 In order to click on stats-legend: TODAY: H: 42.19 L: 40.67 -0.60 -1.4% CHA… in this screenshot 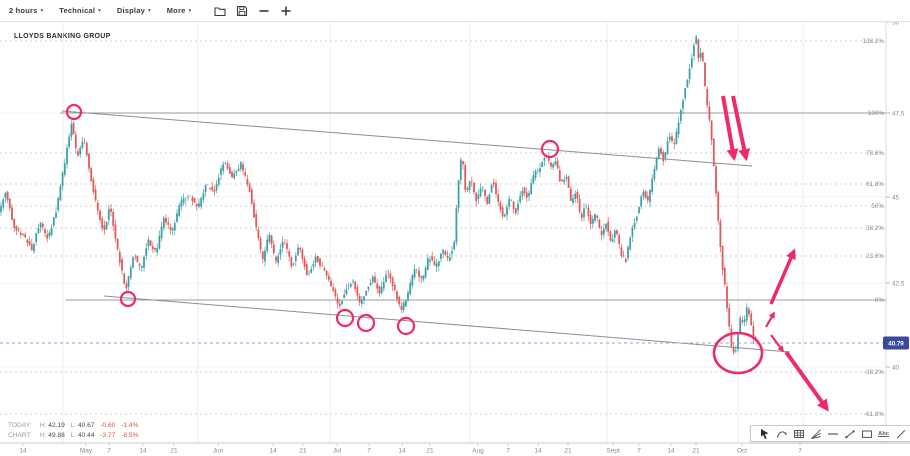, I will do `click(75, 431)`.